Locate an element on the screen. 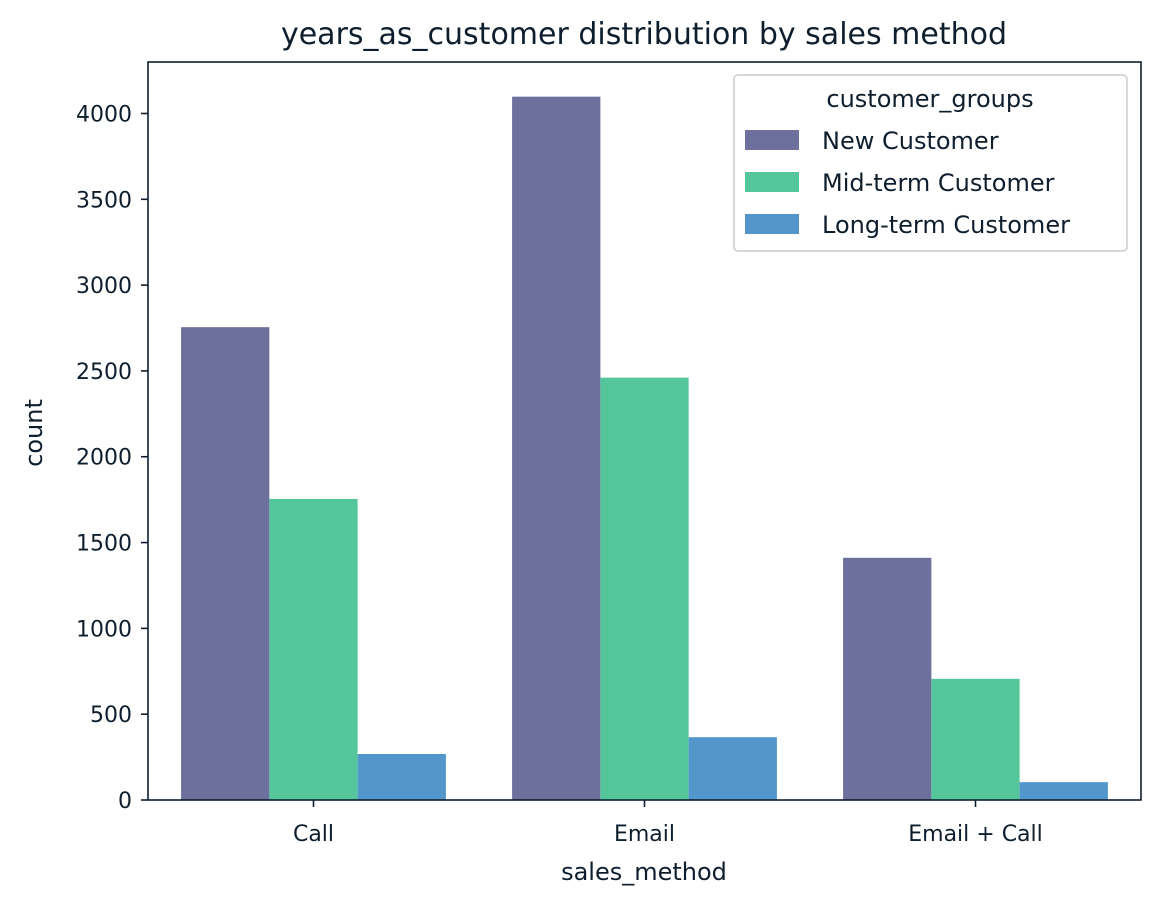 This screenshot has width=1160, height=911. y-tick-label: 1500 is located at coordinates (104, 544).